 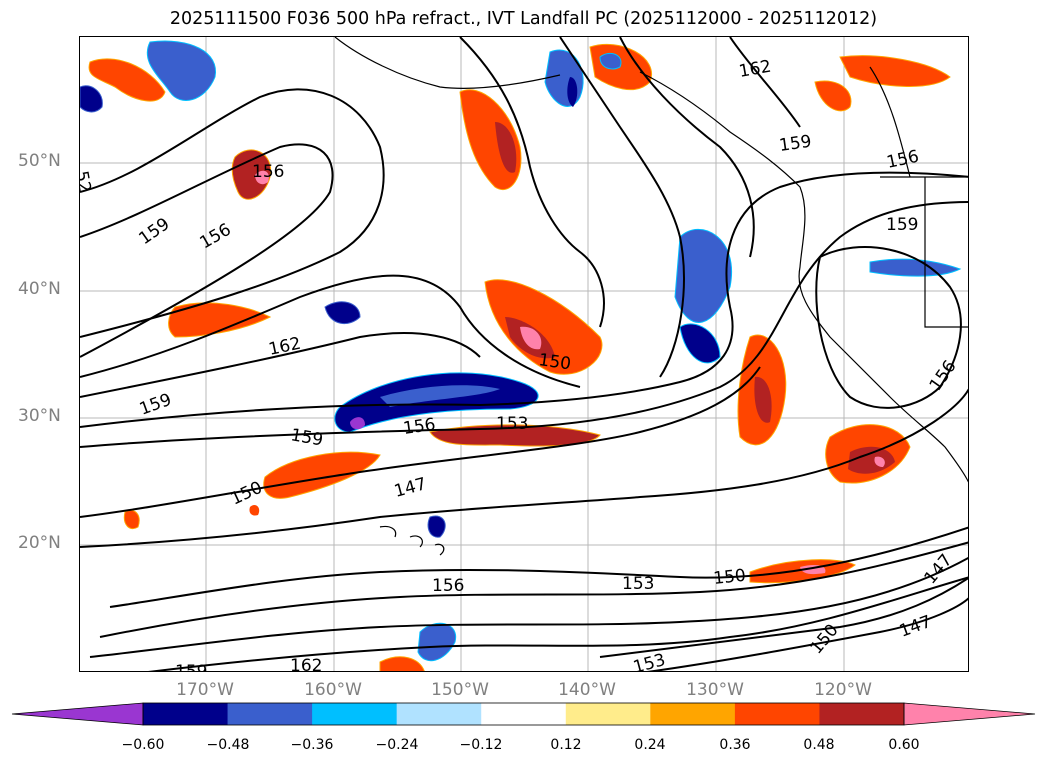 What do you see at coordinates (312, 745) in the screenshot?
I see `colorbar-tick: −0.36` at bounding box center [312, 745].